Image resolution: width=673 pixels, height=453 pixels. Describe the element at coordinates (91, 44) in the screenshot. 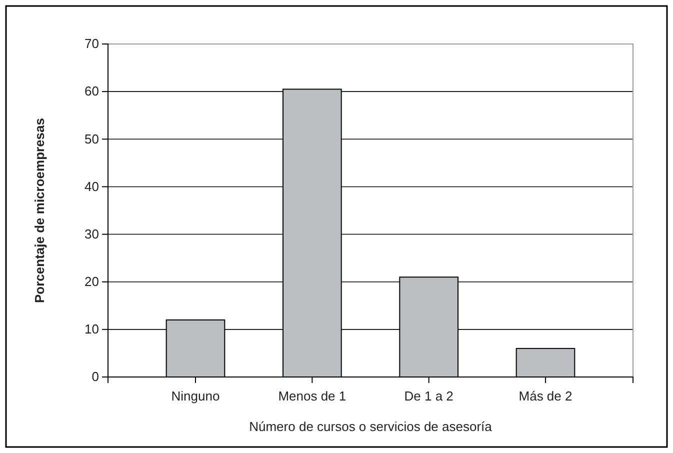

I see `y-tick-label: 70` at that location.